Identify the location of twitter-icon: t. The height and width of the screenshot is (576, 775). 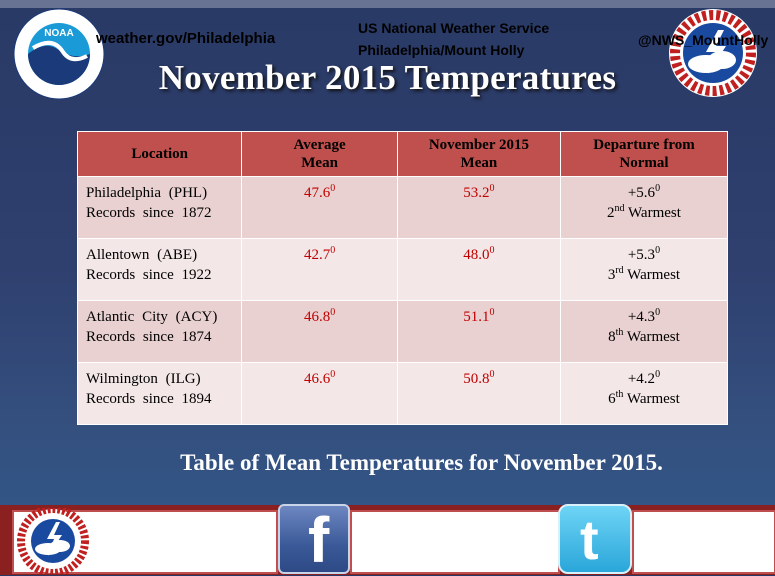
(595, 539).